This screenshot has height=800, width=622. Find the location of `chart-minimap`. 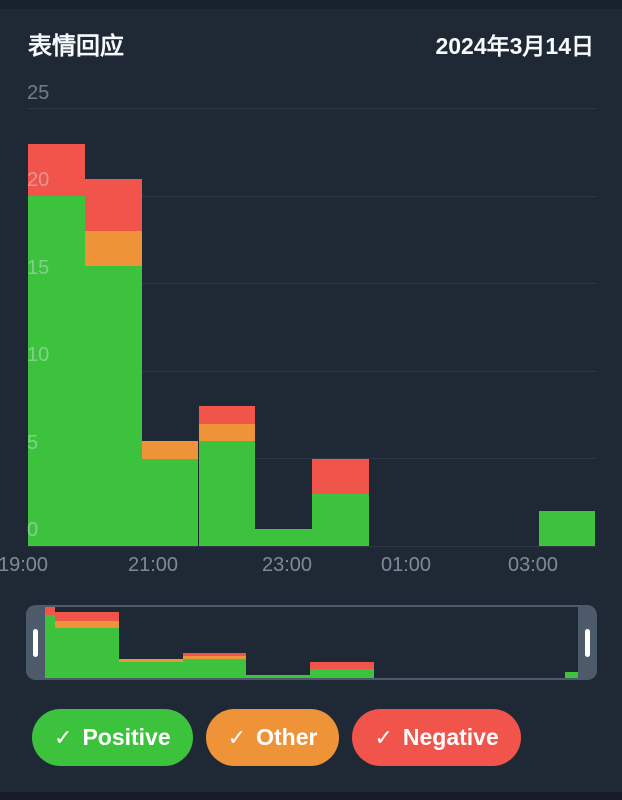

chart-minimap is located at coordinates (311, 642).